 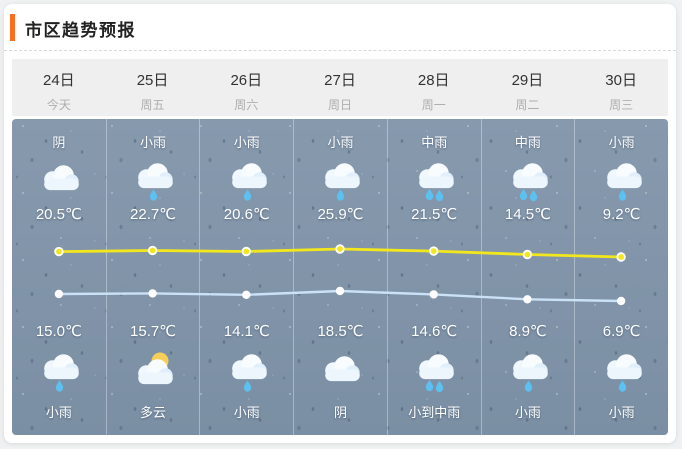 What do you see at coordinates (246, 331) in the screenshot?
I see `low-temperature-value: 14.1℃` at bounding box center [246, 331].